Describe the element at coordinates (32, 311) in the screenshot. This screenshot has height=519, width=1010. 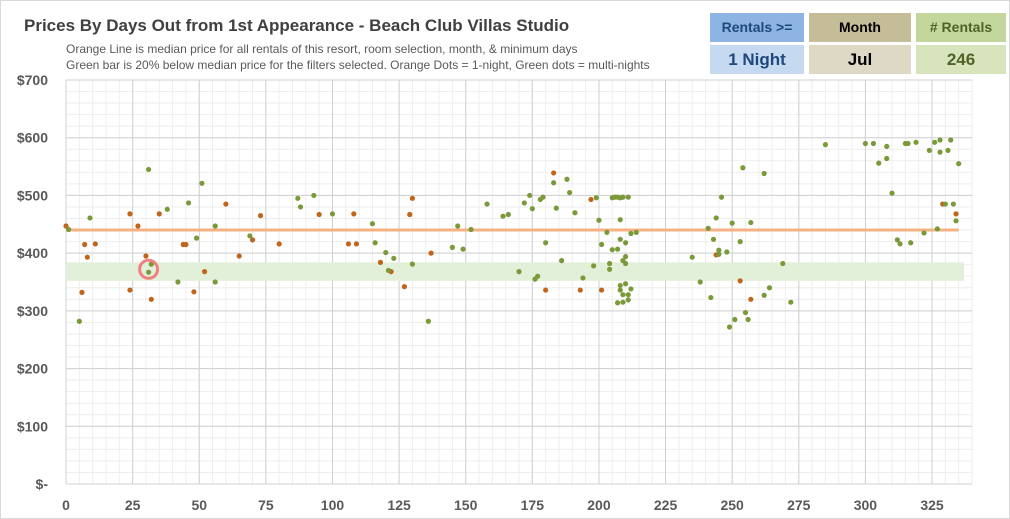
I see `y-tick-label: $300` at that location.